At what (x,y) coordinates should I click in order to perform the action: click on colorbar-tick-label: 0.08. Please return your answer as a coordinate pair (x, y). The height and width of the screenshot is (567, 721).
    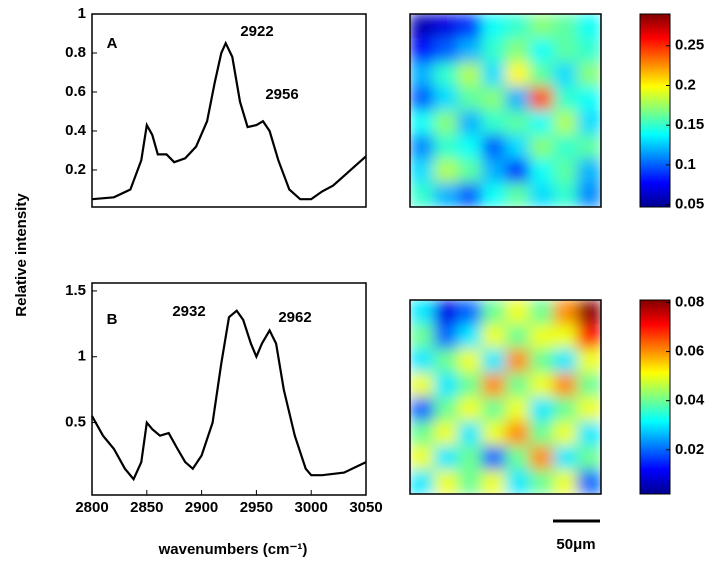
    Looking at the image, I should click on (689, 301).